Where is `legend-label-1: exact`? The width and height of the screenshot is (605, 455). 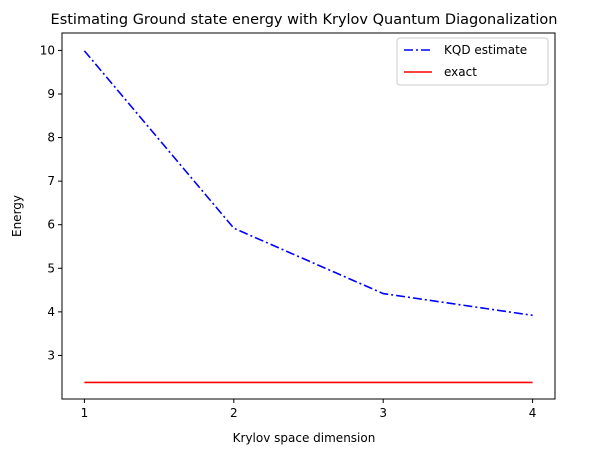 legend-label-1: exact is located at coordinates (460, 72).